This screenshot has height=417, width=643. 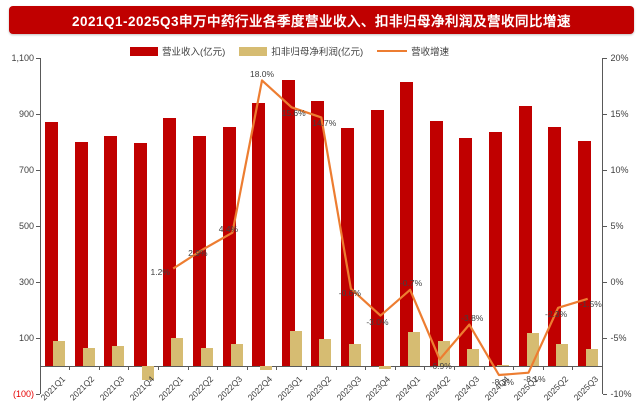 What do you see at coordinates (317, 52) in the screenshot?
I see `legend-label-profit: 扣非归母净利润(亿元)` at bounding box center [317, 52].